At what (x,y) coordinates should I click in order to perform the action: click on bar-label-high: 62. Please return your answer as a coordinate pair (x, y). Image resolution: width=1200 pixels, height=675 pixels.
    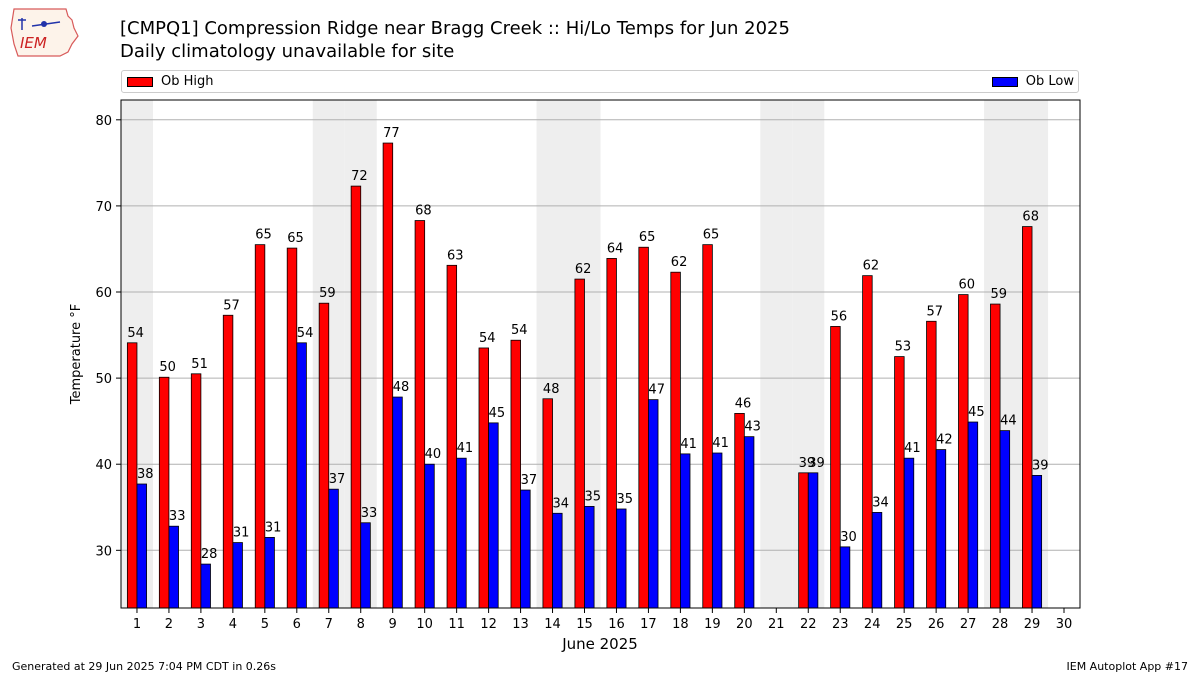
    Looking at the image, I should click on (679, 262).